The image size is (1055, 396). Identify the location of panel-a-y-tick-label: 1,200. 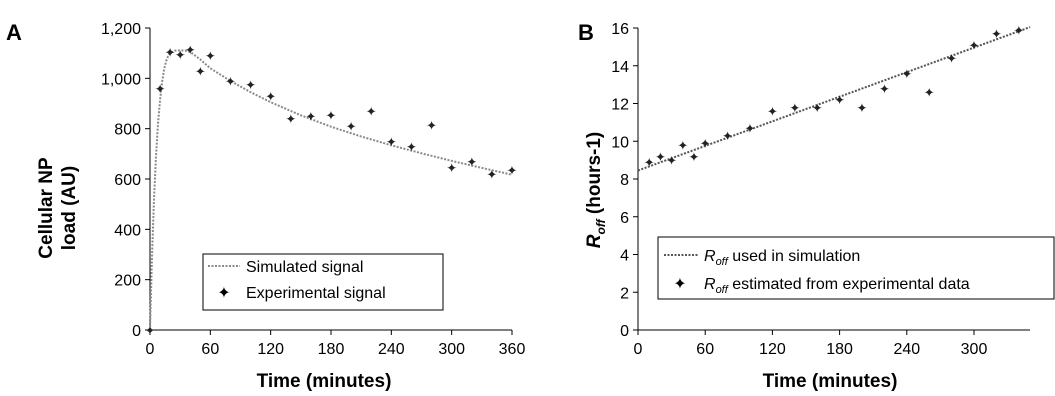
(121, 29).